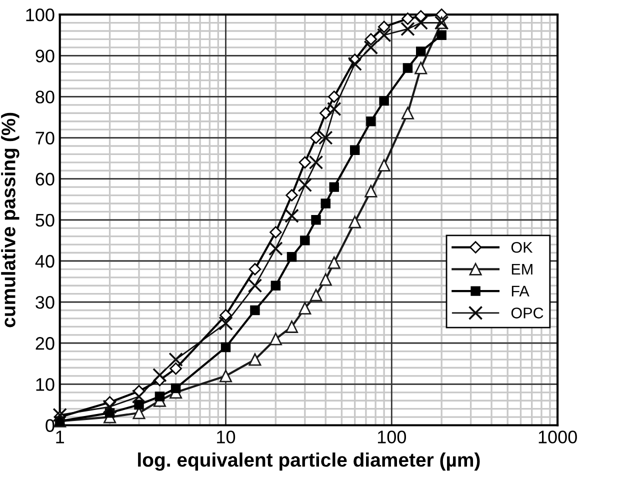  I want to click on x-tick-label: 1000, so click(557, 437).